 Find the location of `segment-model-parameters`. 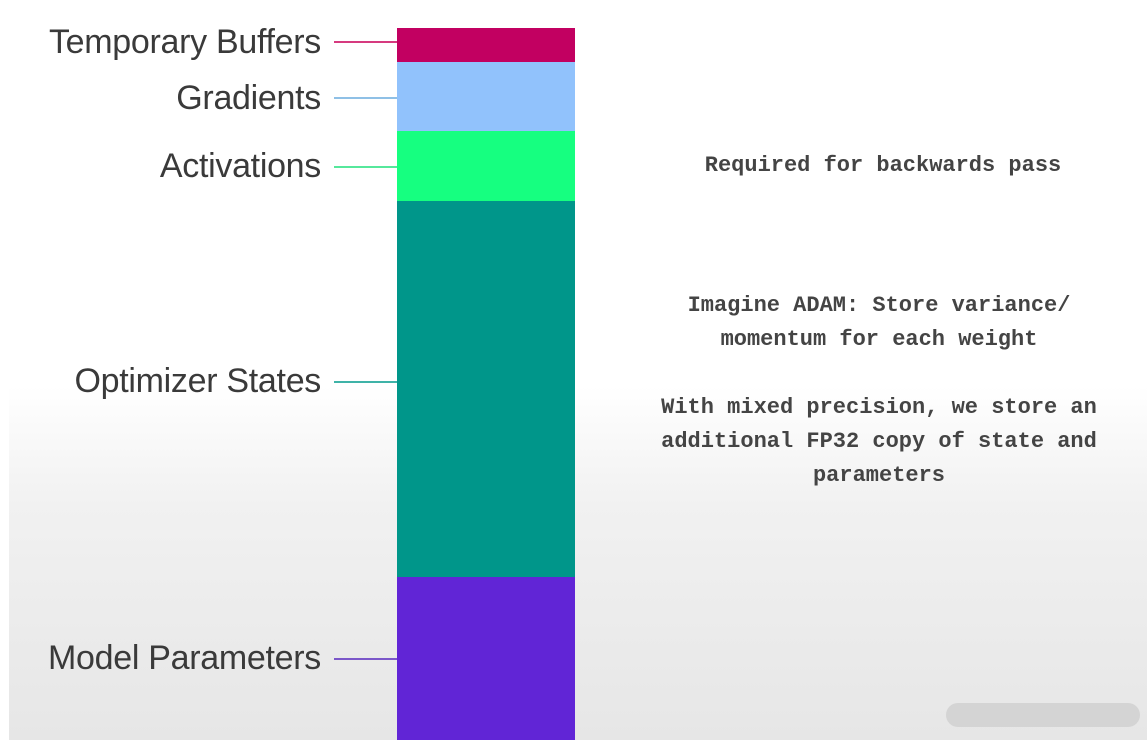

segment-model-parameters is located at coordinates (486, 659).